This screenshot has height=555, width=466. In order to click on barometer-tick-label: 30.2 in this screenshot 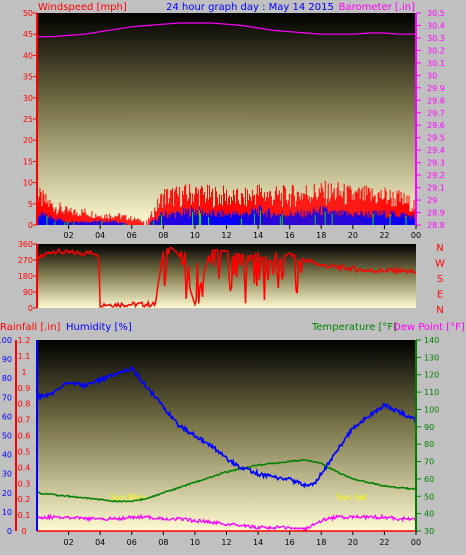, I will do `click(436, 50)`.